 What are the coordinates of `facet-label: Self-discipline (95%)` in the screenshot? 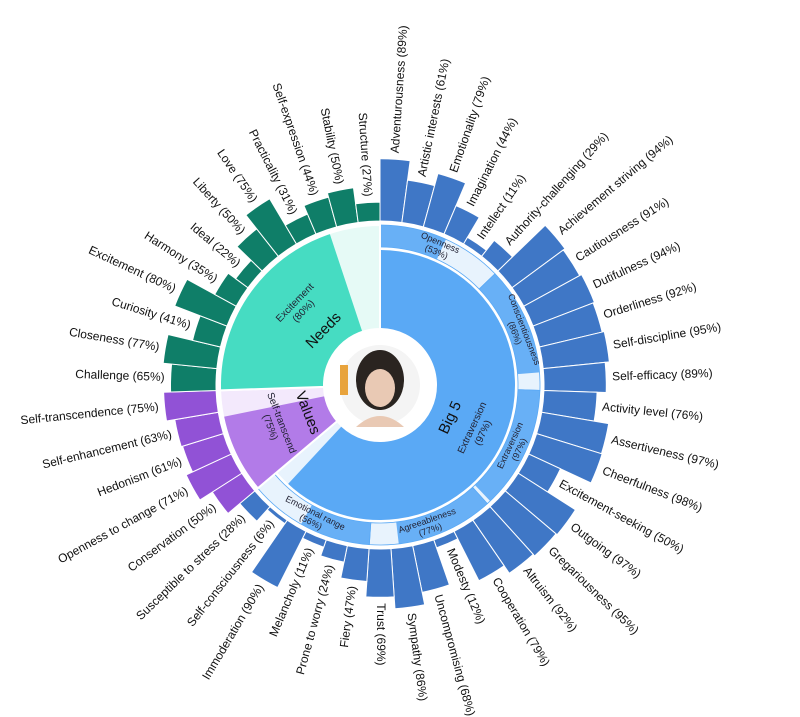 It's located at (667, 336).